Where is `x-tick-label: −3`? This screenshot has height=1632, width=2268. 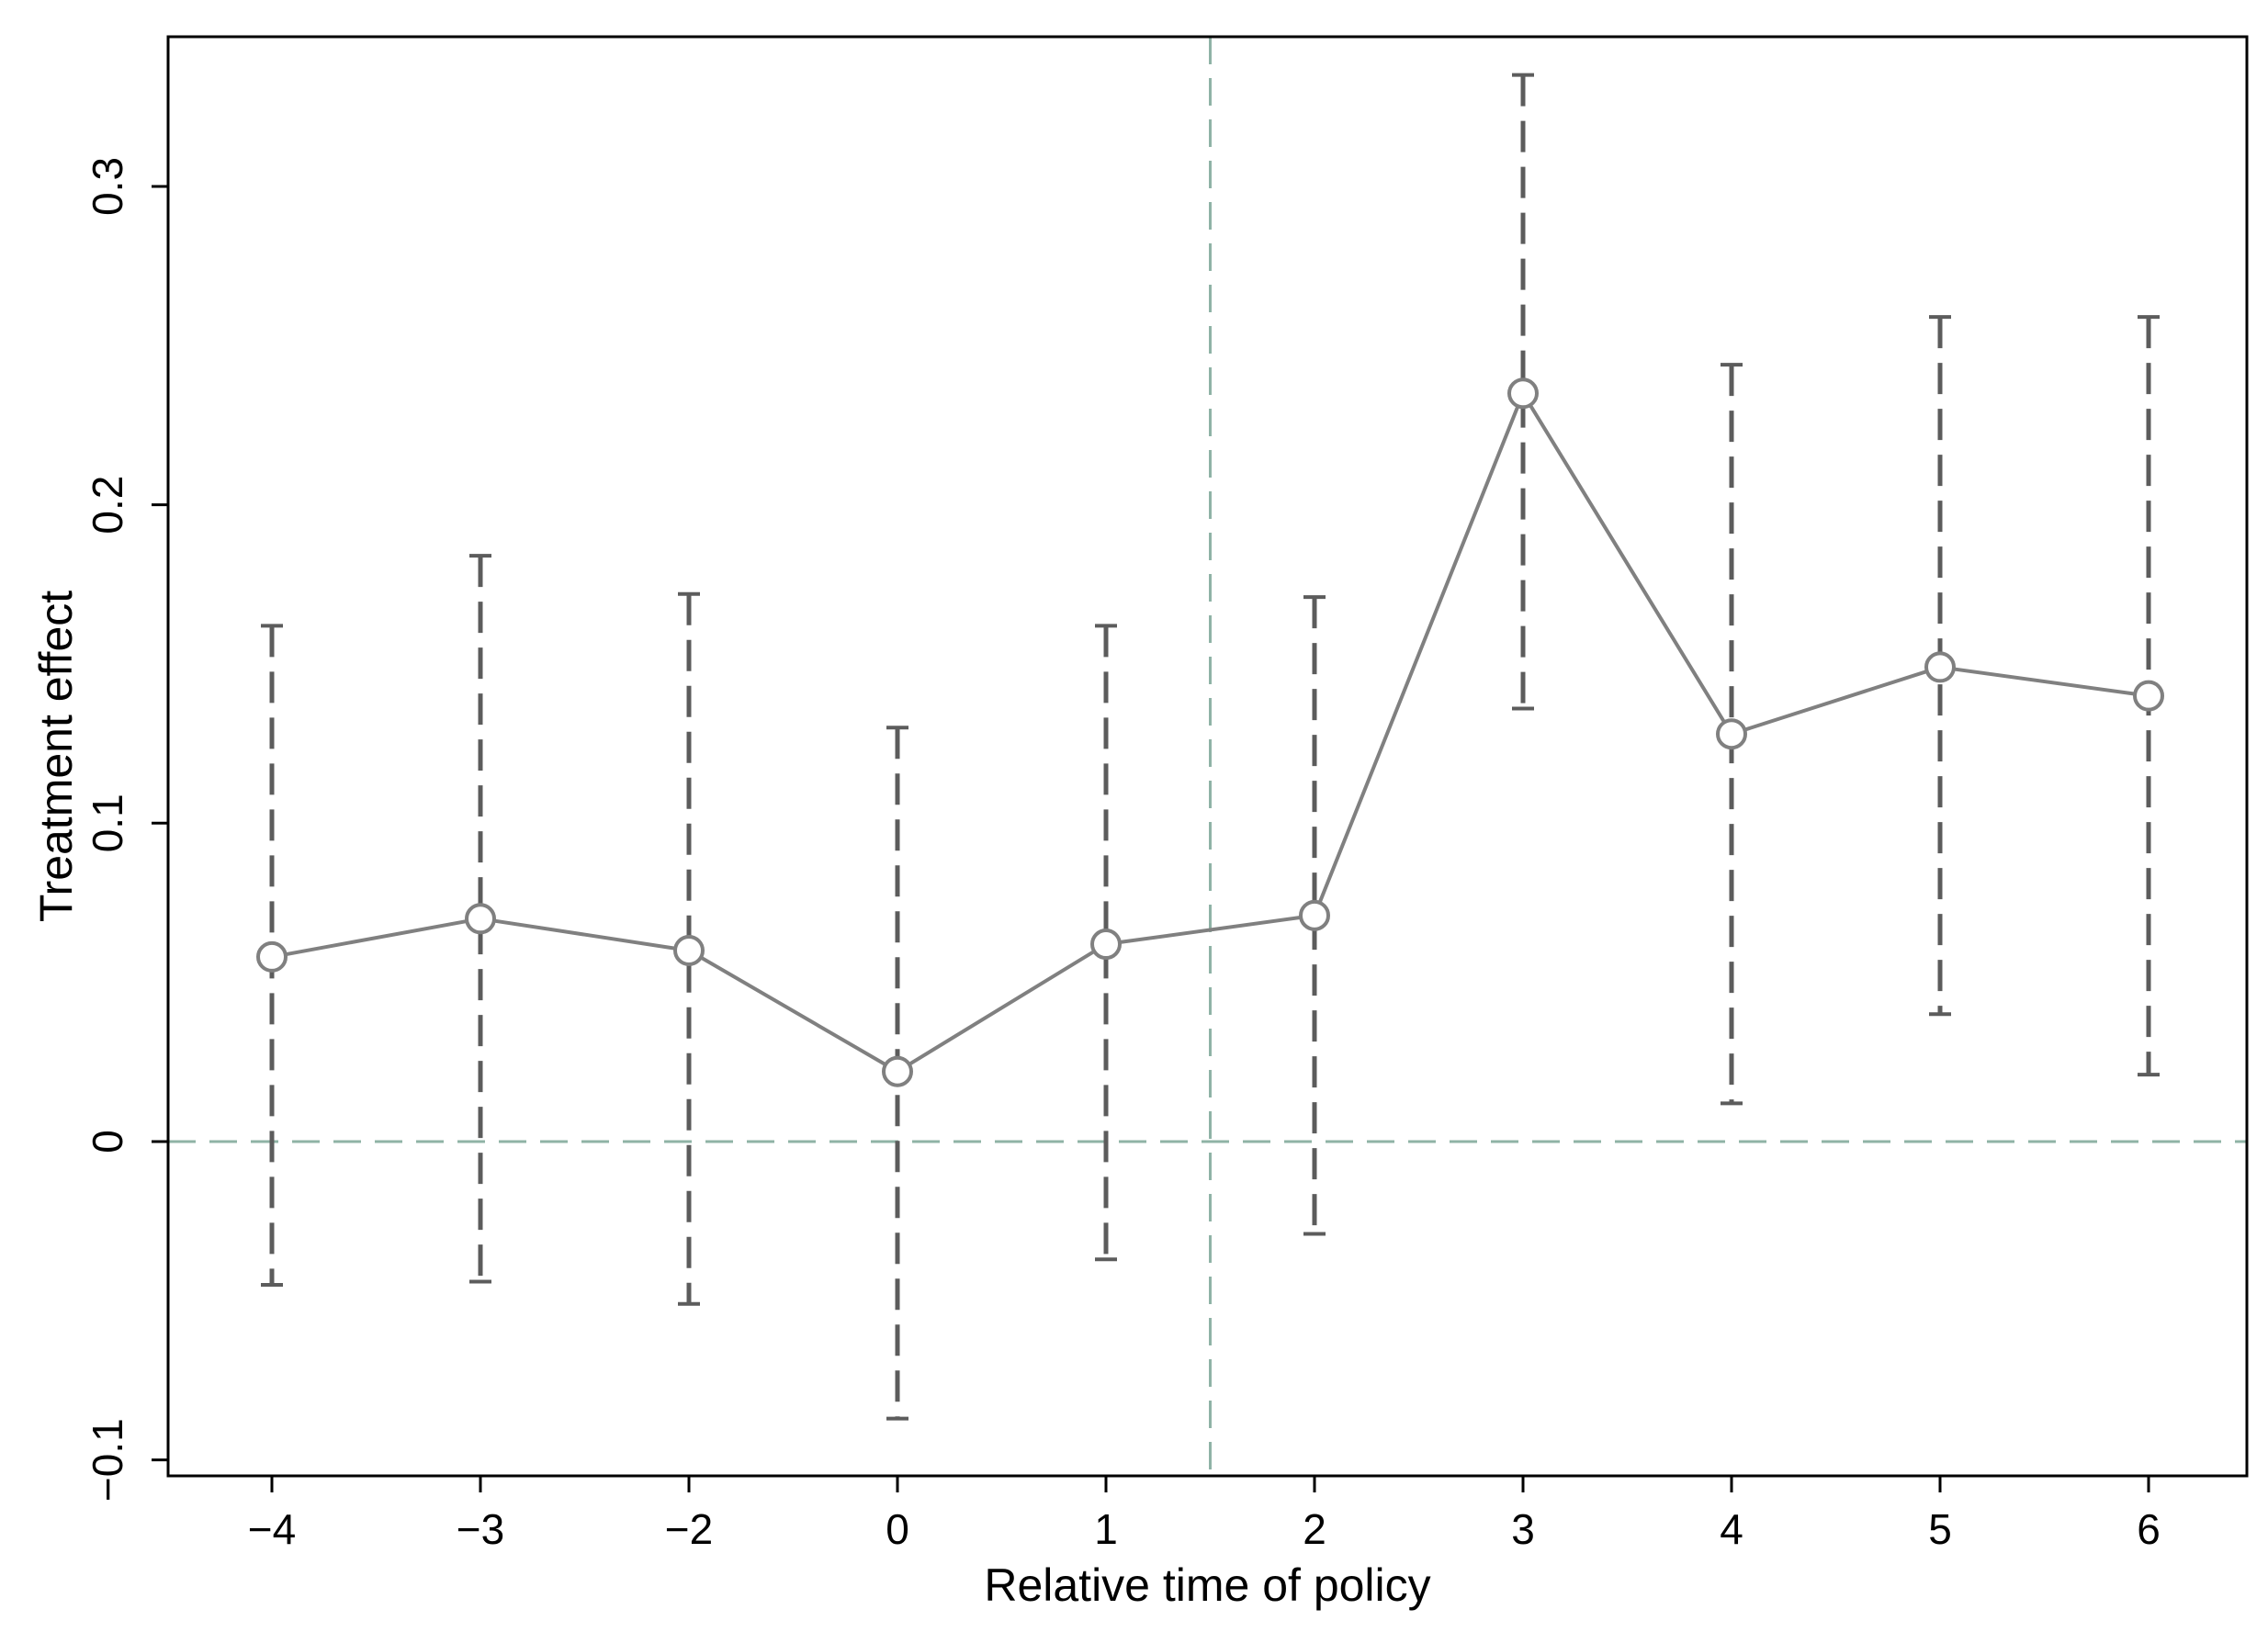
x-tick-label: −3 is located at coordinates (480, 1529).